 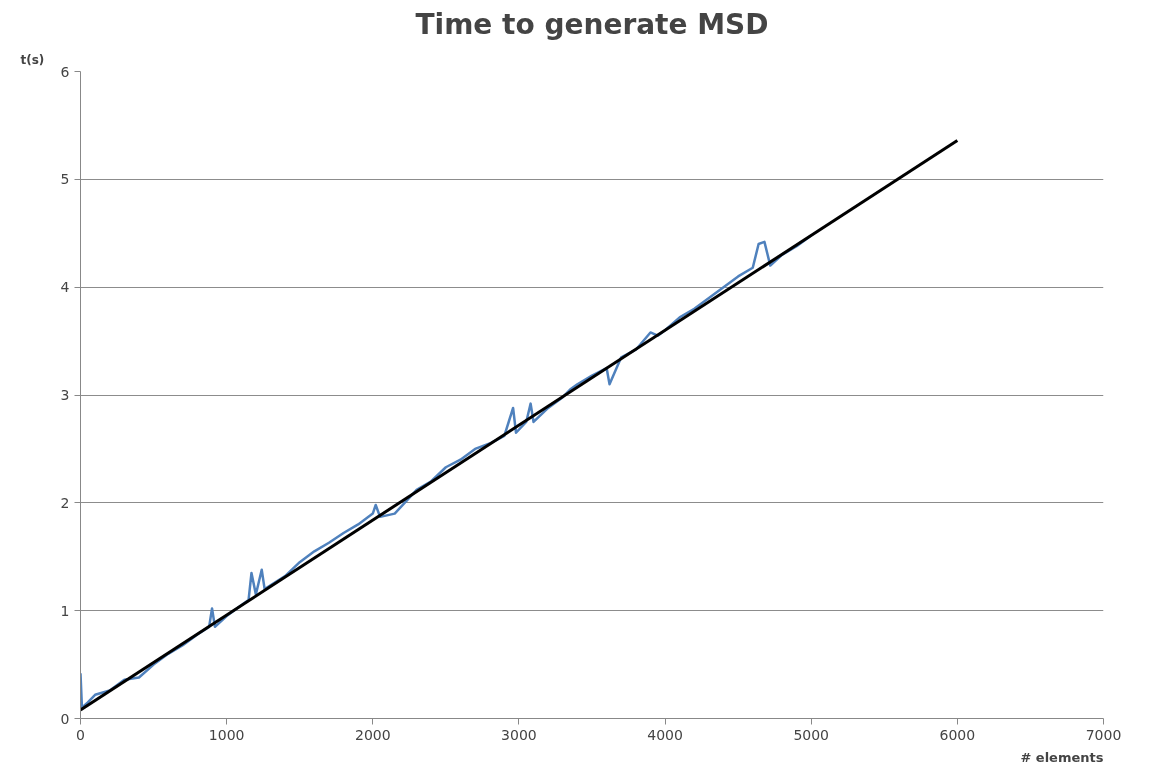 I want to click on y-tick-label: 6, so click(x=65, y=71).